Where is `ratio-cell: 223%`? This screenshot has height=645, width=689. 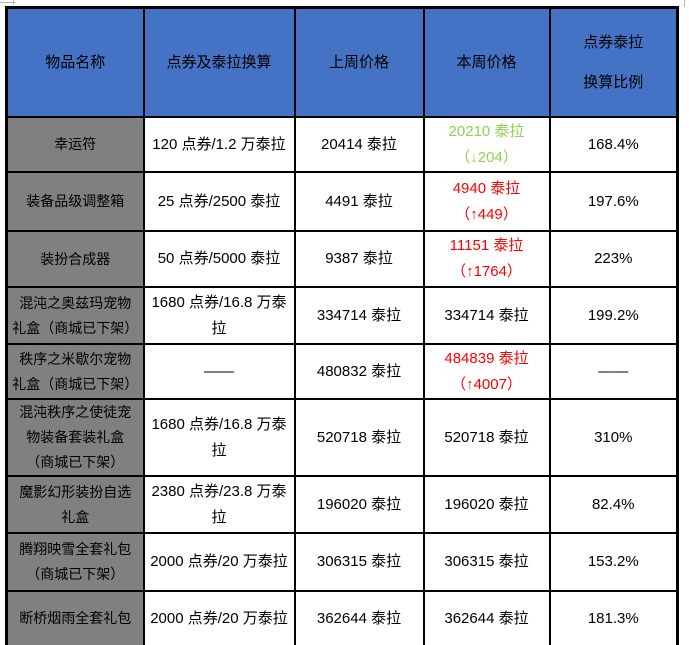
ratio-cell: 223% is located at coordinates (613, 259).